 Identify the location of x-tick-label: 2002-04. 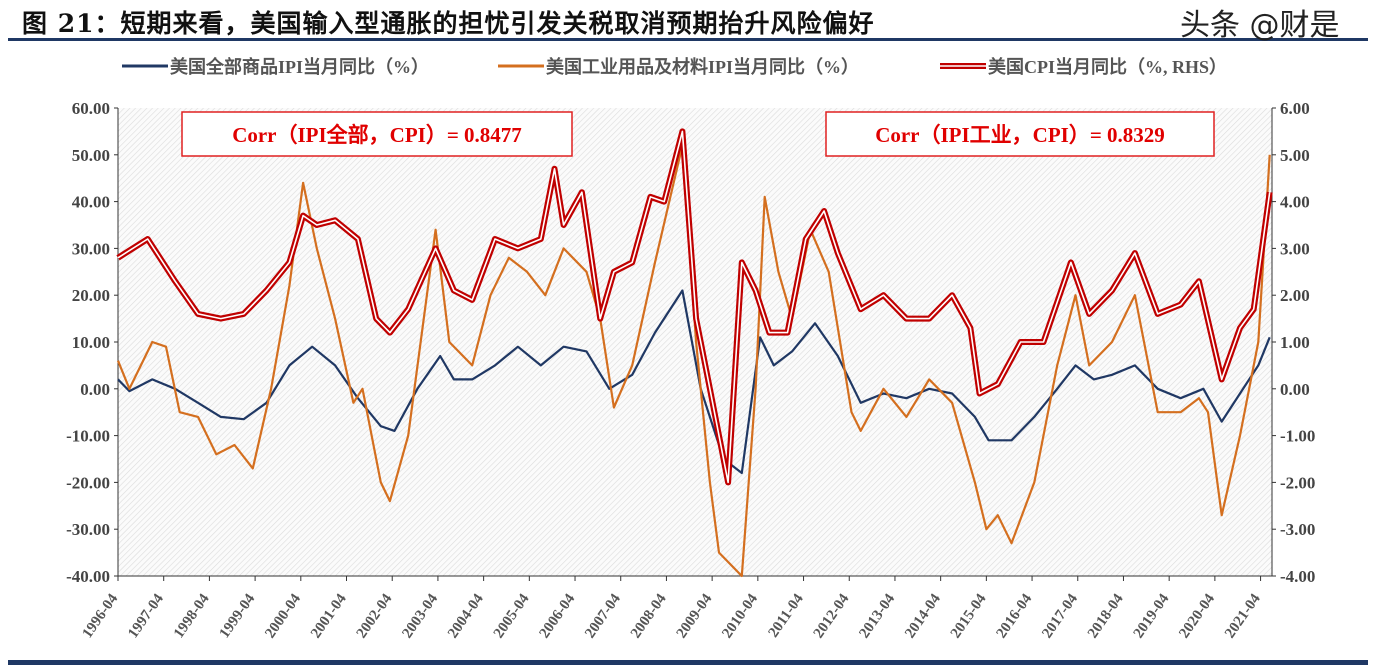
(375, 616).